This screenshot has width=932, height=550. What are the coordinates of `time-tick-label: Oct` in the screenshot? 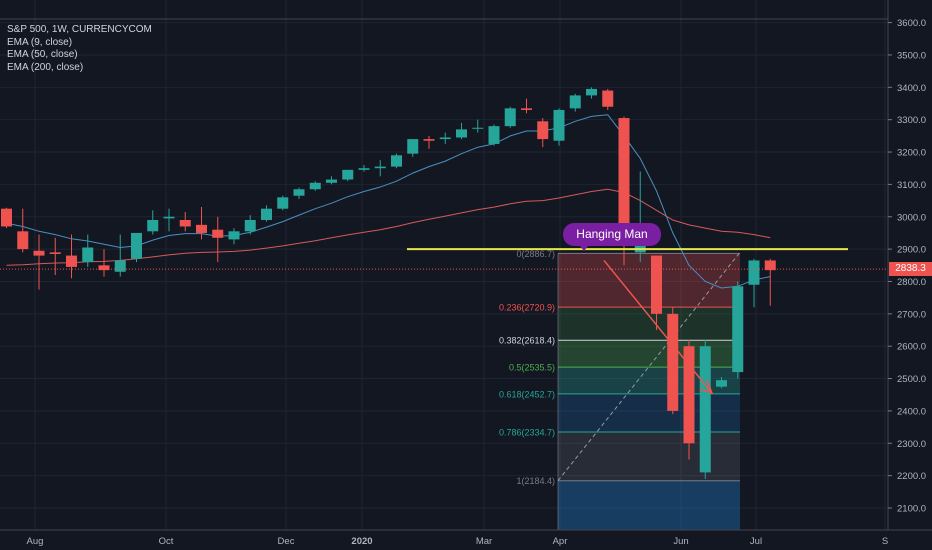 It's located at (166, 541).